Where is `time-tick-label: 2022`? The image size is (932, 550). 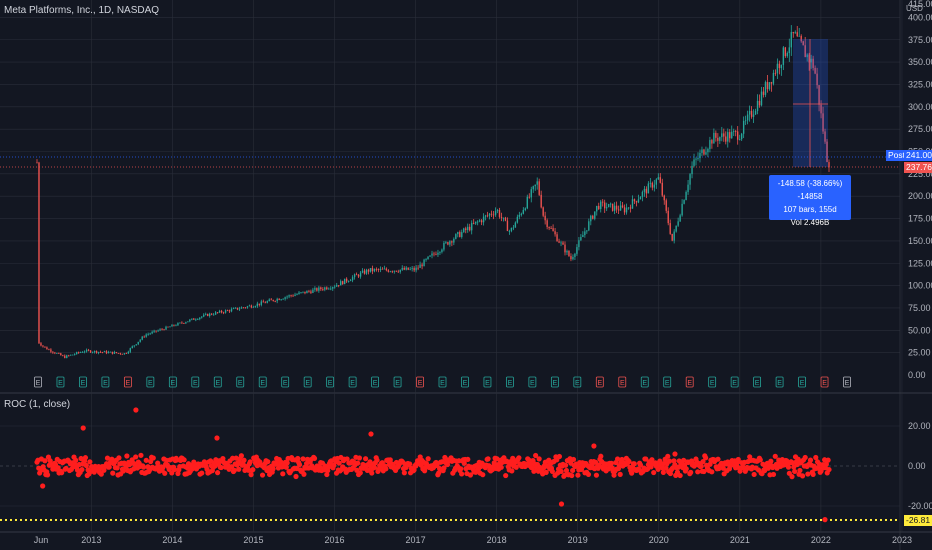 time-tick-label: 2022 is located at coordinates (821, 540).